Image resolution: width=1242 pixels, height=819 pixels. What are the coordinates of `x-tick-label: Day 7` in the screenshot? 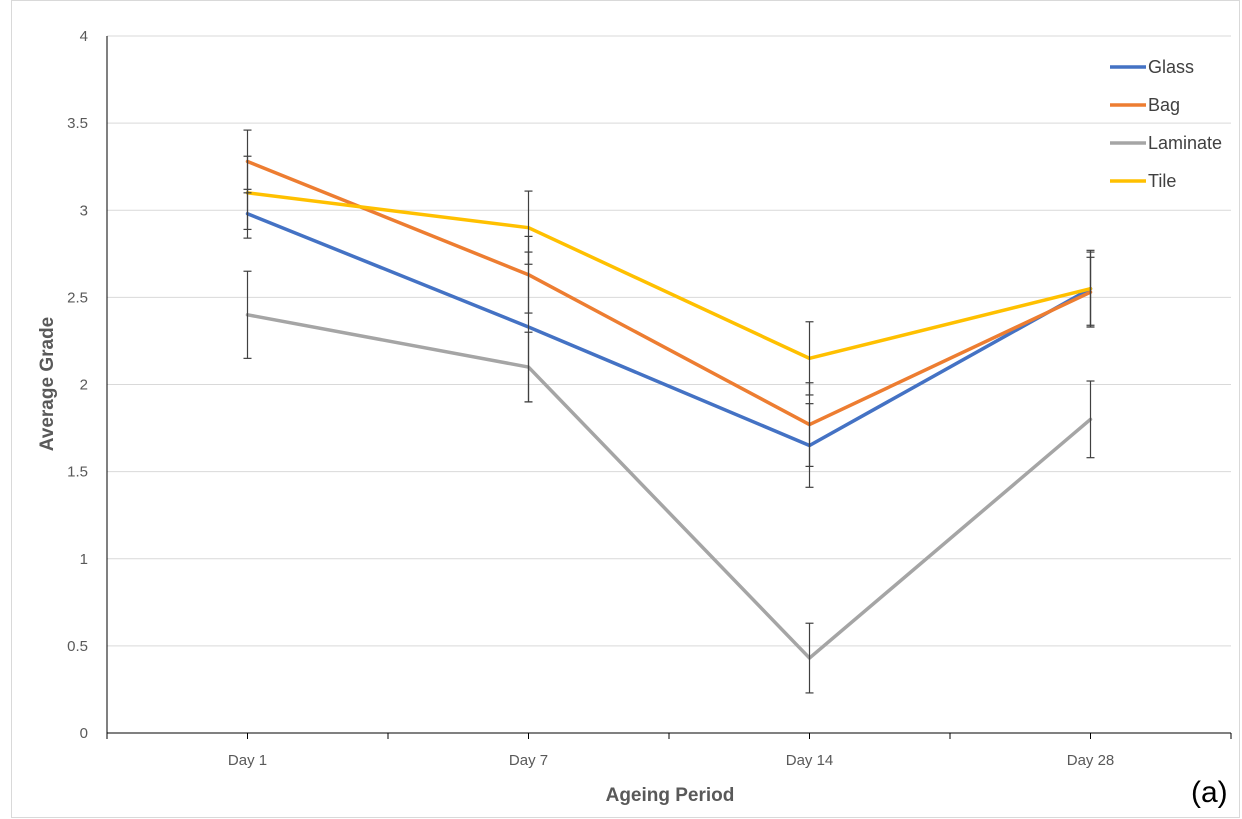 It's located at (528, 760).